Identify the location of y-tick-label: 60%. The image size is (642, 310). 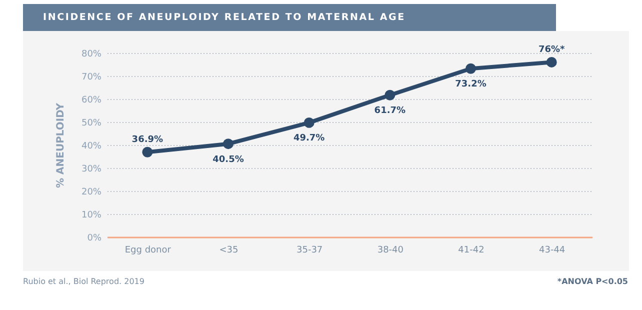
(91, 101).